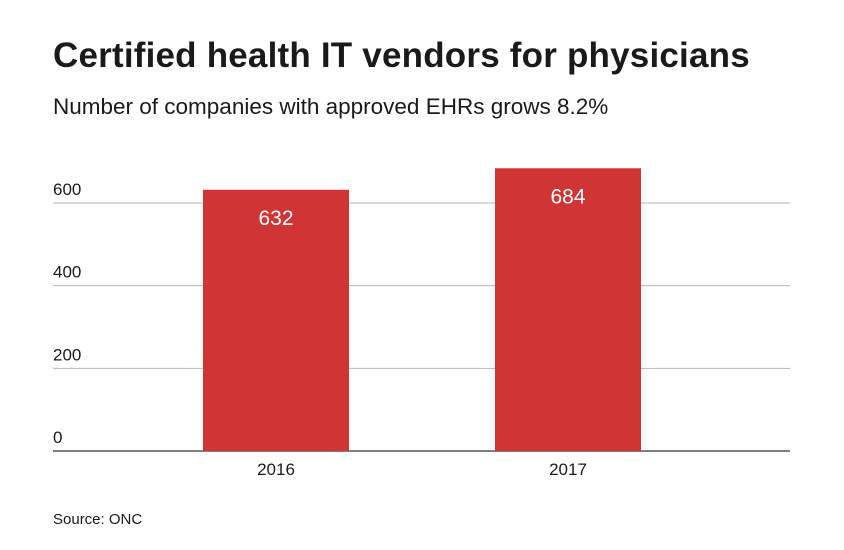  I want to click on y-tick-label: 0, so click(57, 437).